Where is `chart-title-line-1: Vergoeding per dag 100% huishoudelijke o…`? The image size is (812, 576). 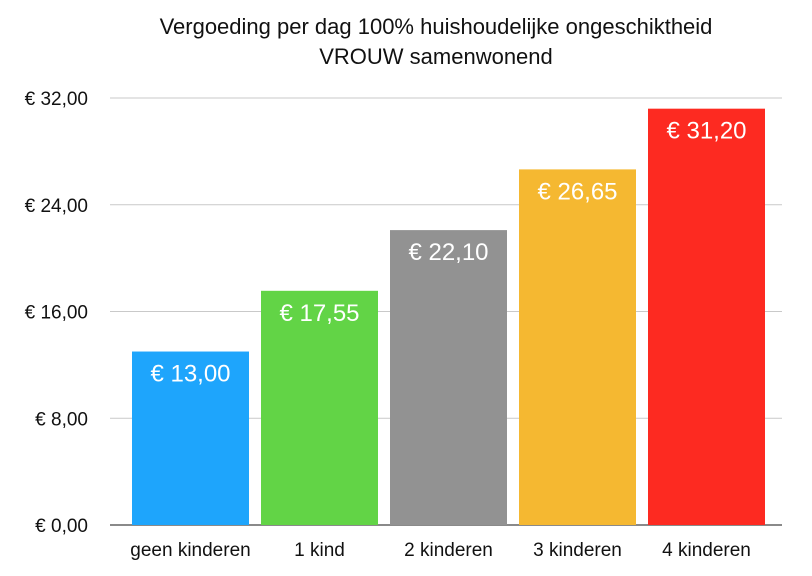 chart-title-line-1: Vergoeding per dag 100% huishoudelijke o… is located at coordinates (436, 26).